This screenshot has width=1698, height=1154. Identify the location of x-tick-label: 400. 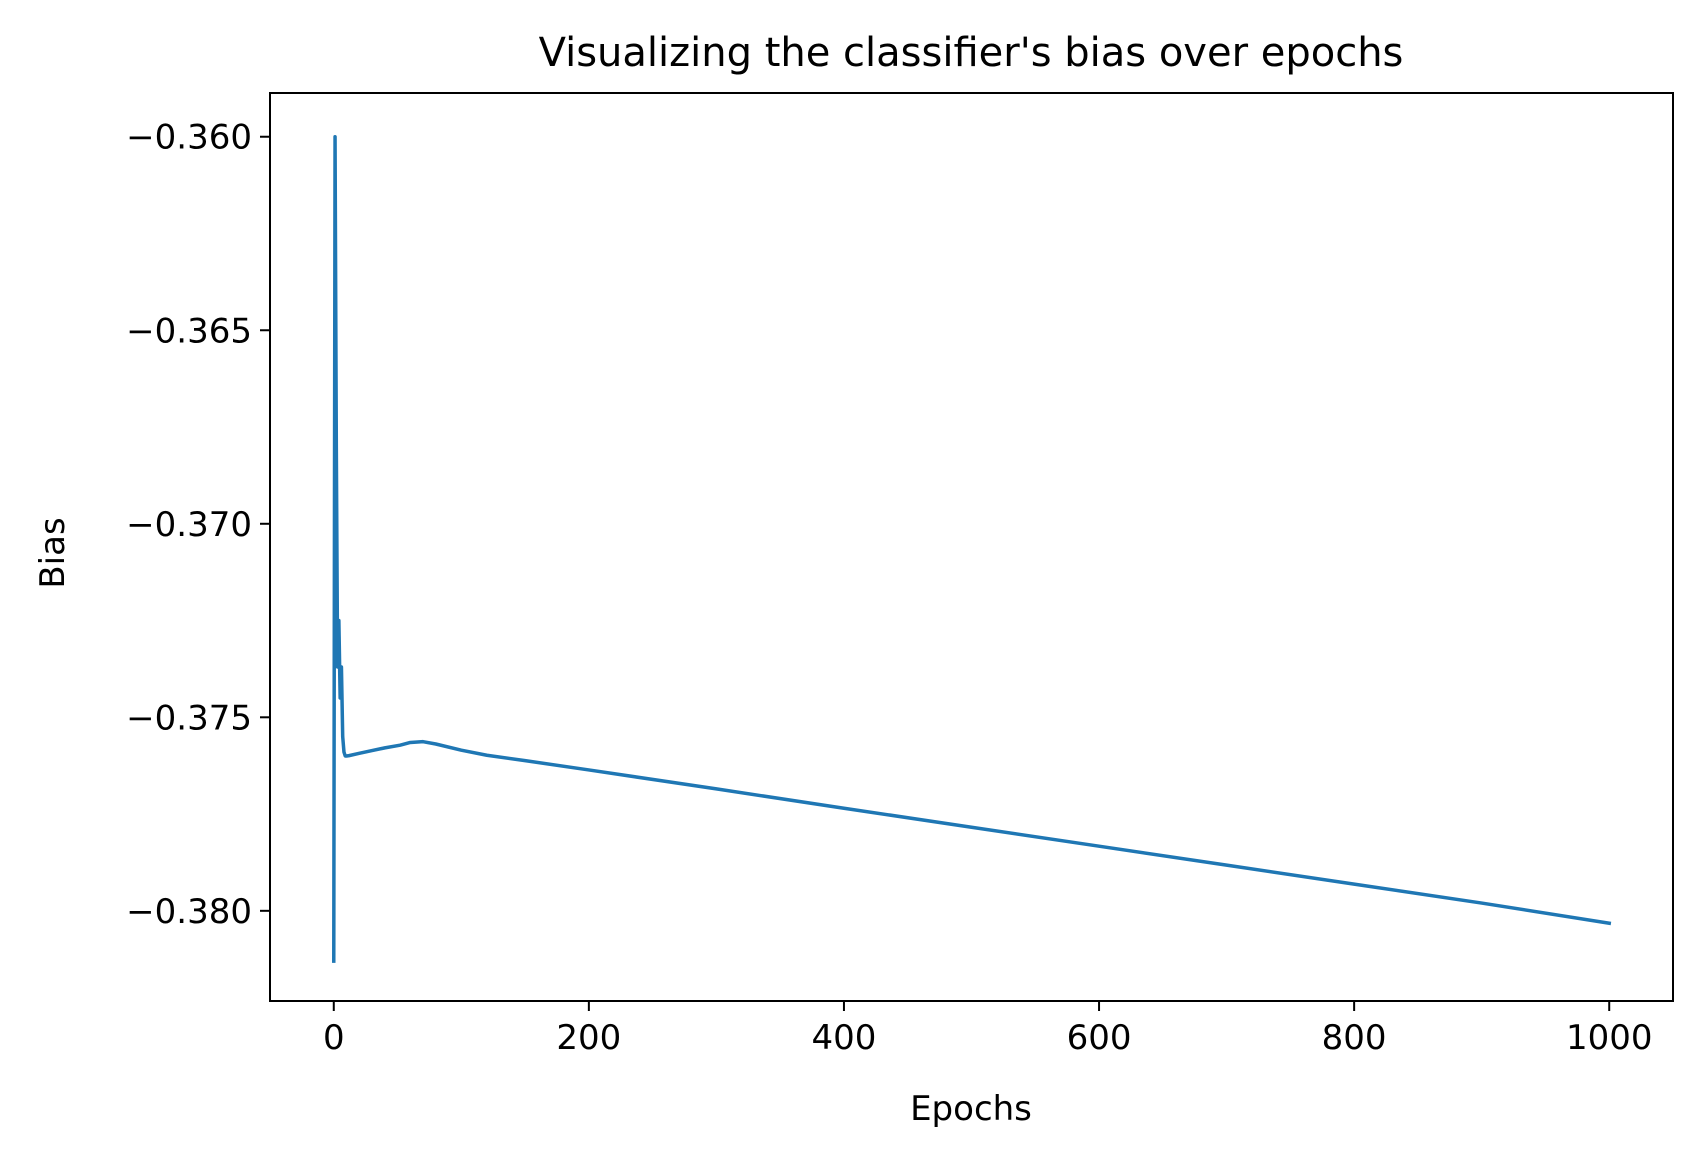
(844, 1038).